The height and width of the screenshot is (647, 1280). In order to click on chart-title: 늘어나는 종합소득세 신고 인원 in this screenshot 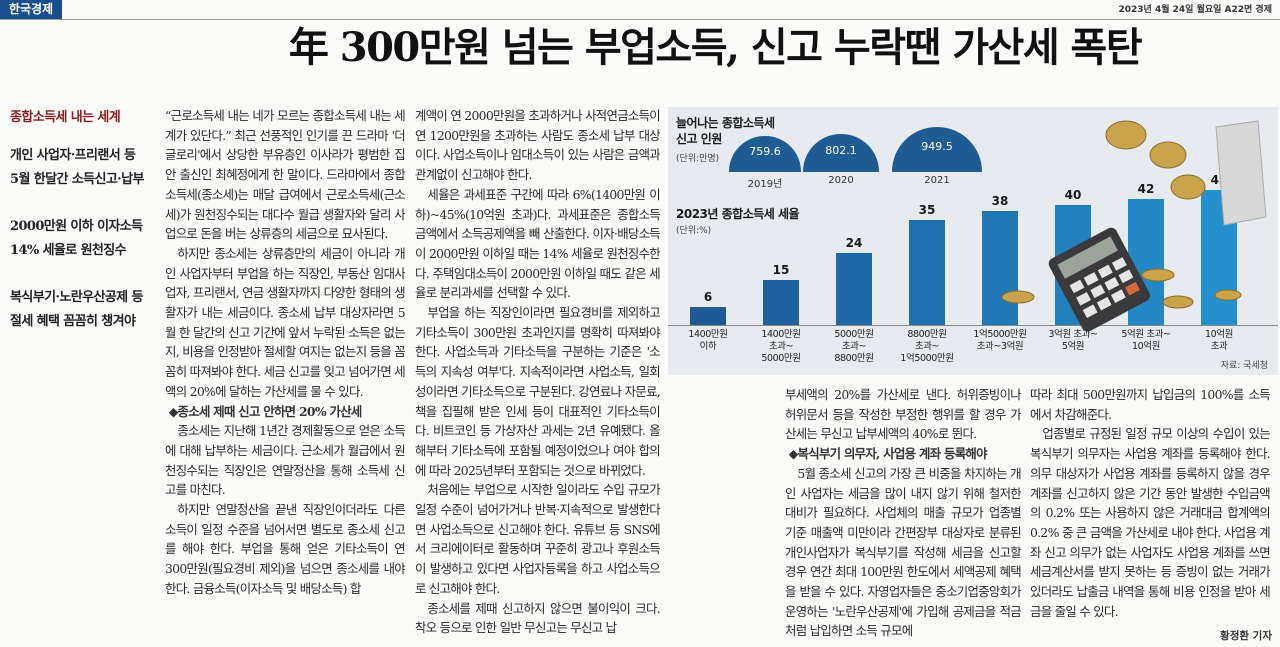, I will do `click(725, 131)`.